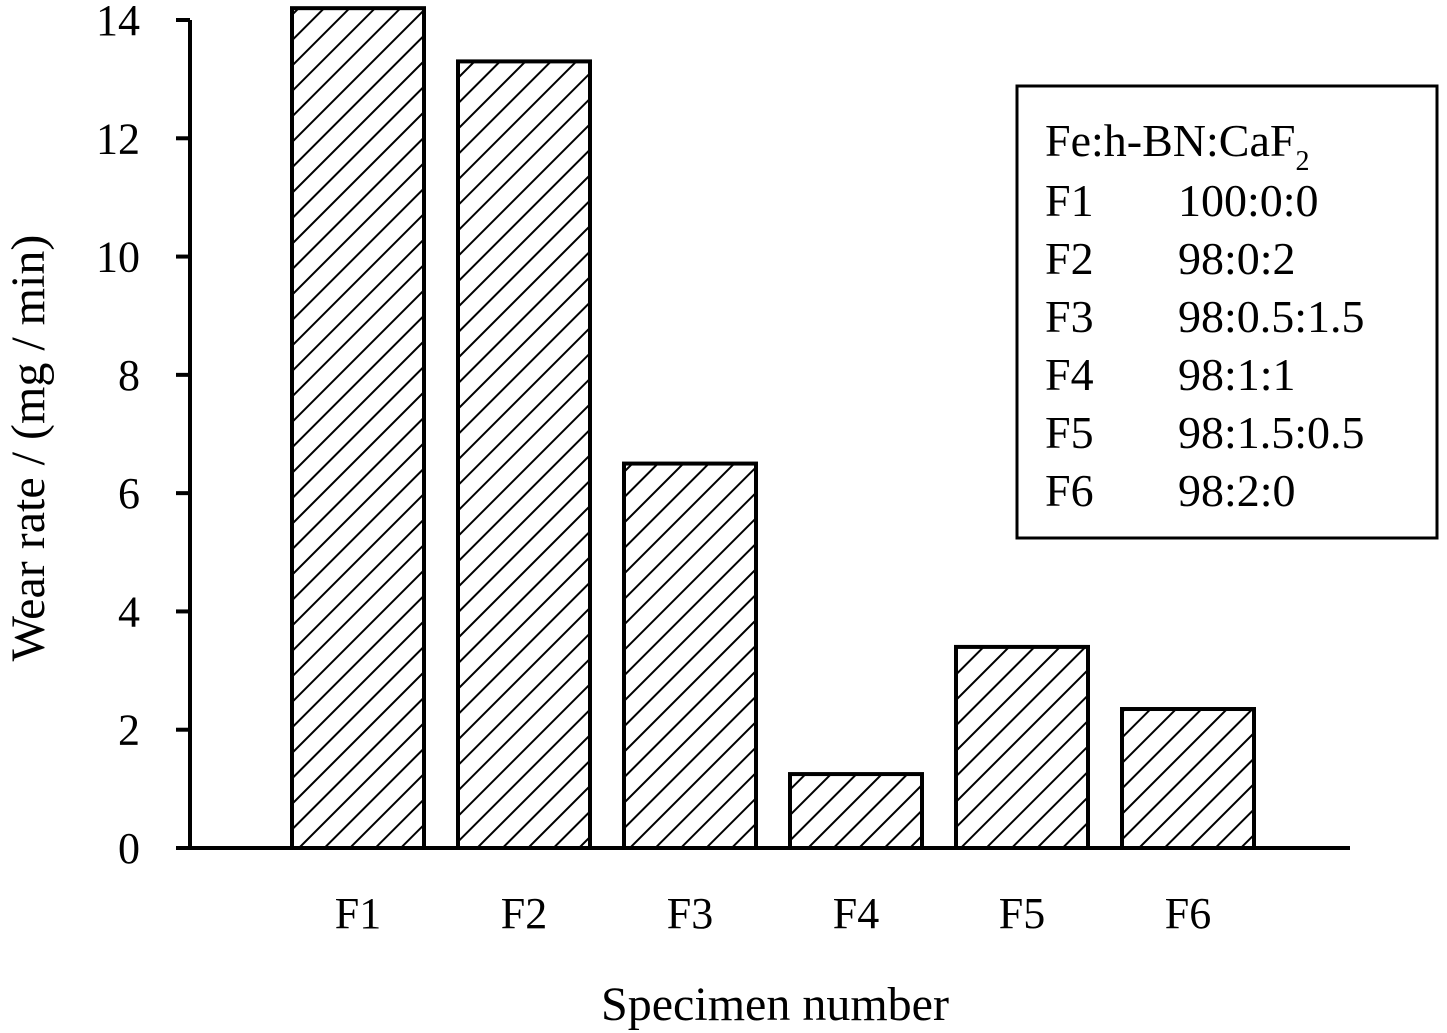 The image size is (1447, 1033). I want to click on legend-header: Fe:h-BN:CaF2, so click(1177, 146).